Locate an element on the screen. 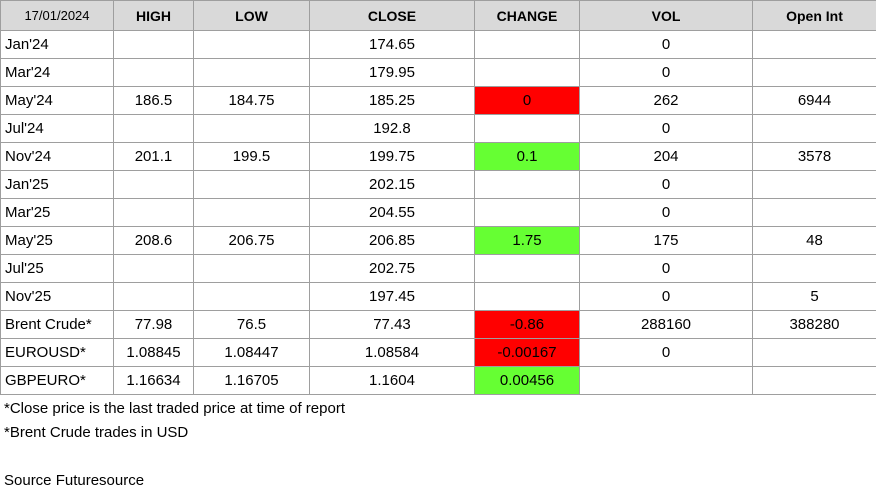 This screenshot has height=493, width=876. cell-contract: Jul'25 is located at coordinates (57, 269).